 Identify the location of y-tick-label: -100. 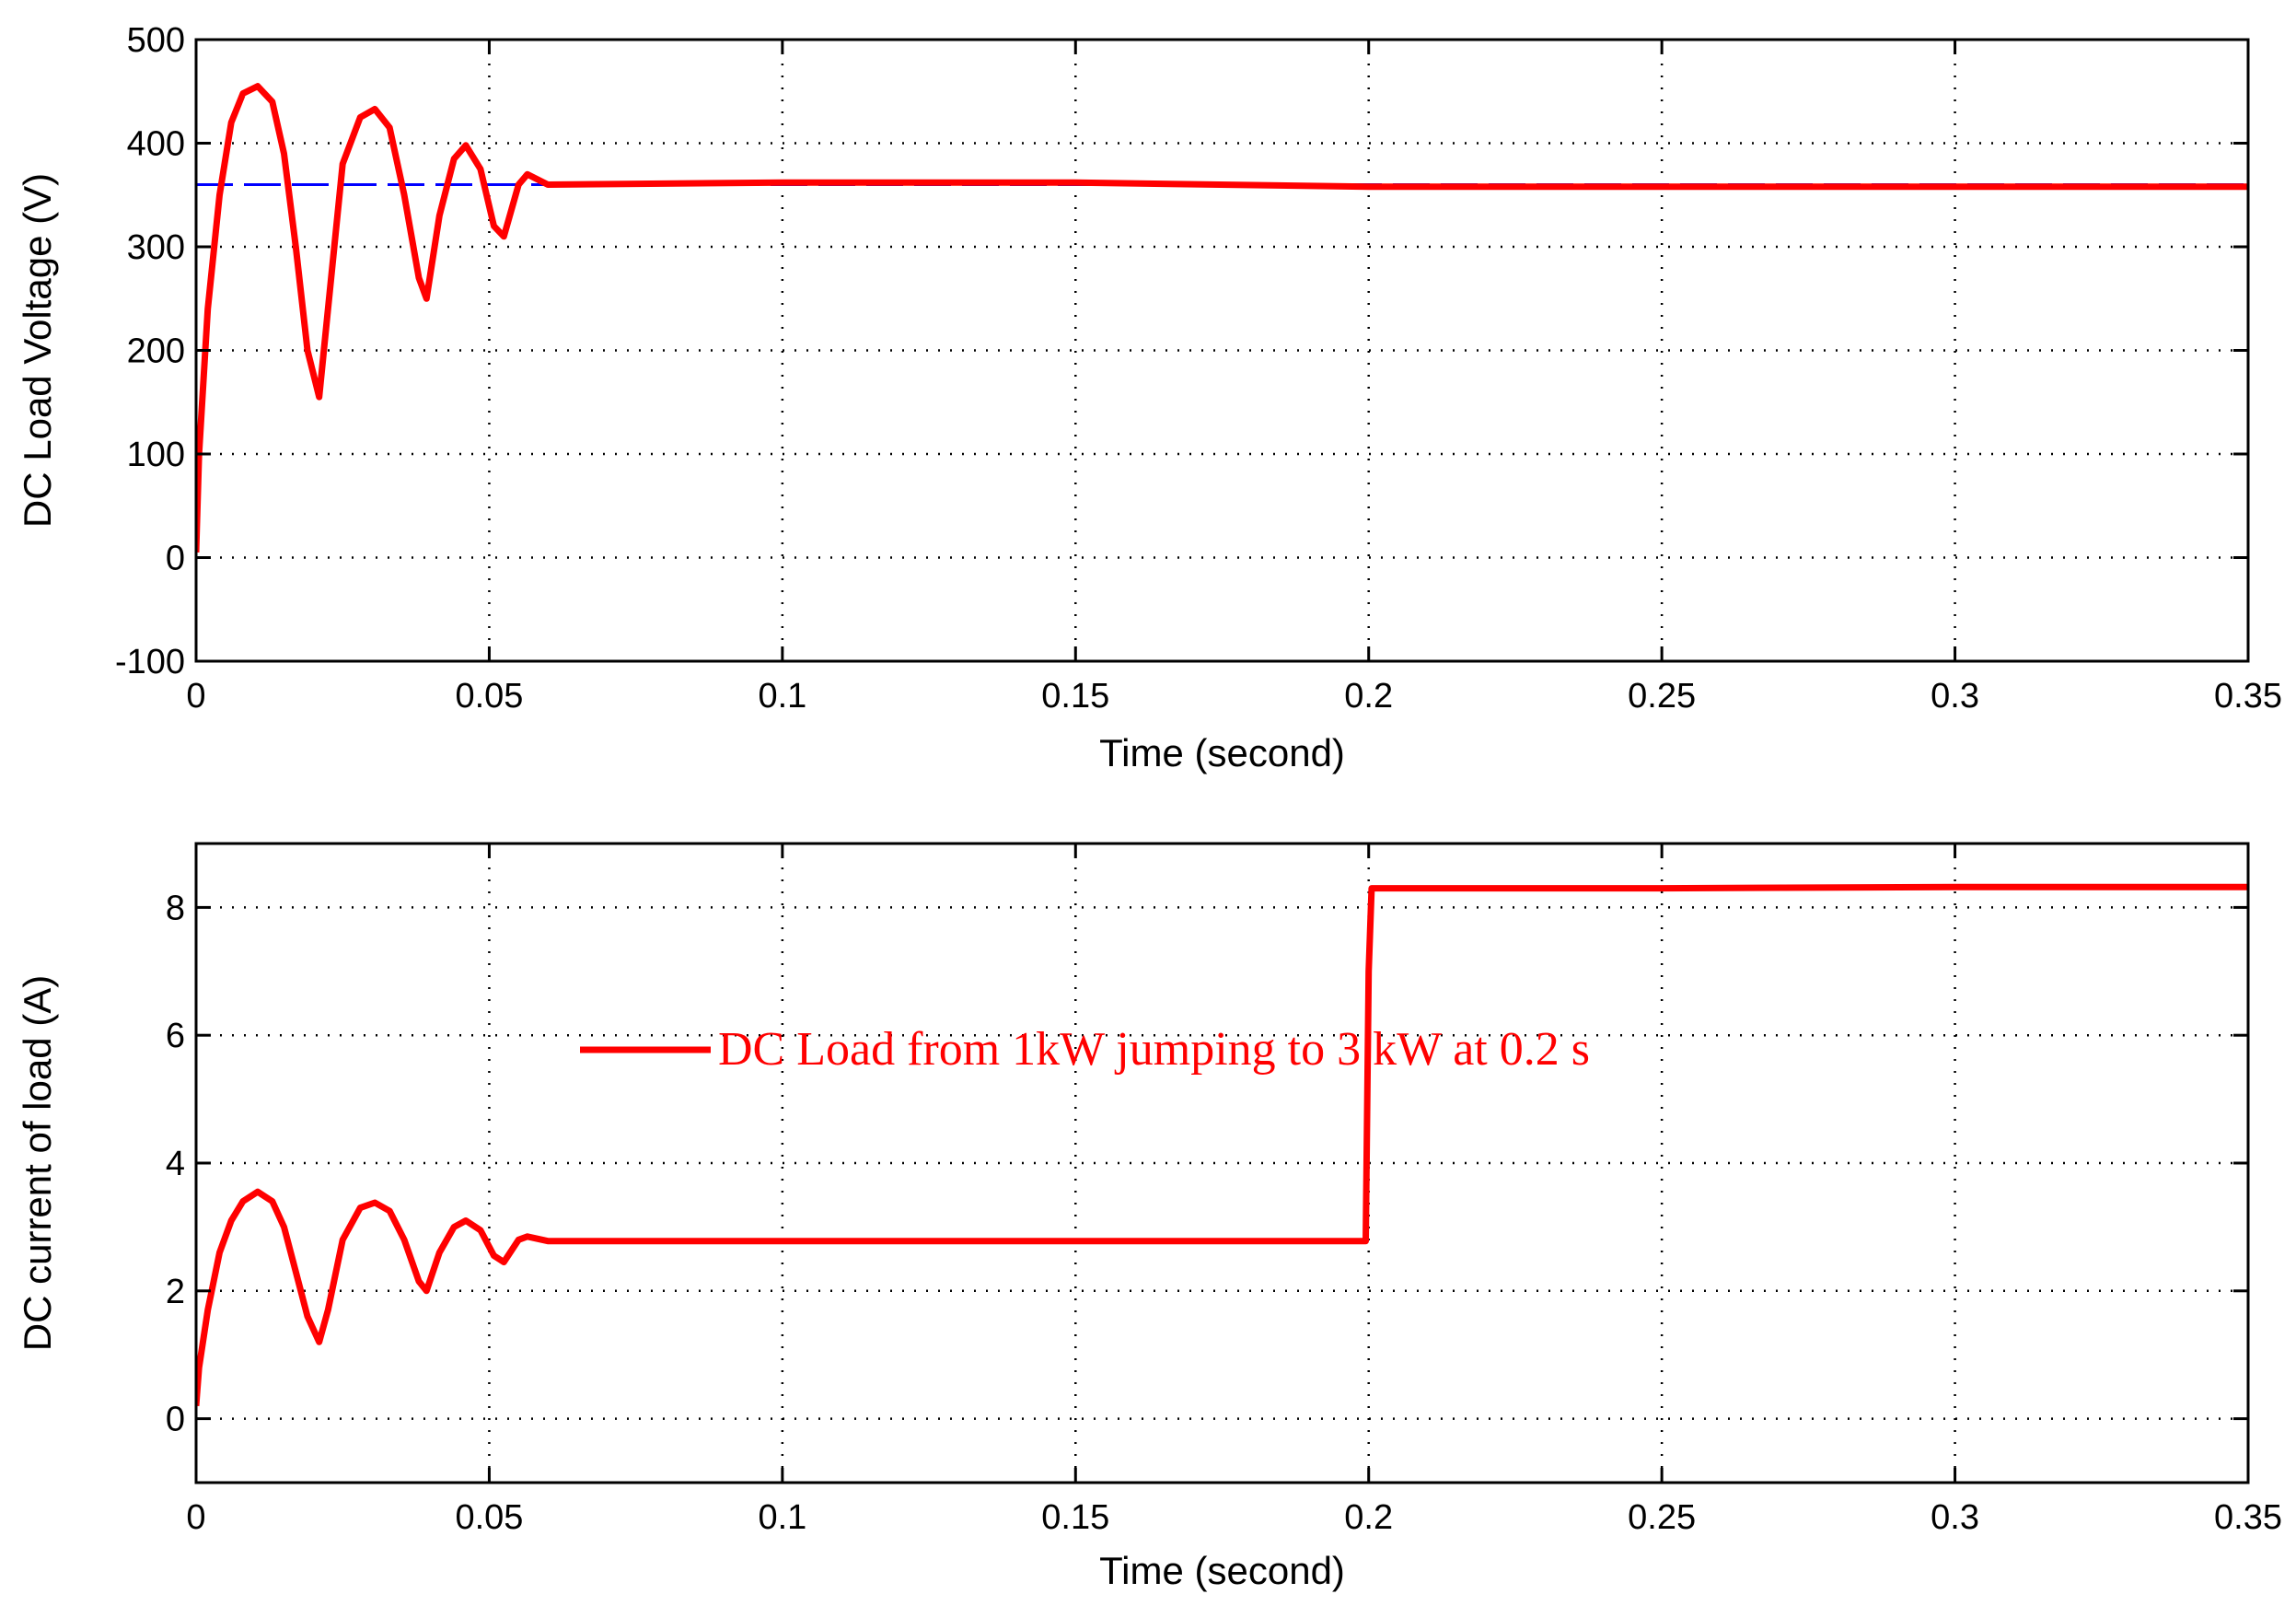
(150, 662).